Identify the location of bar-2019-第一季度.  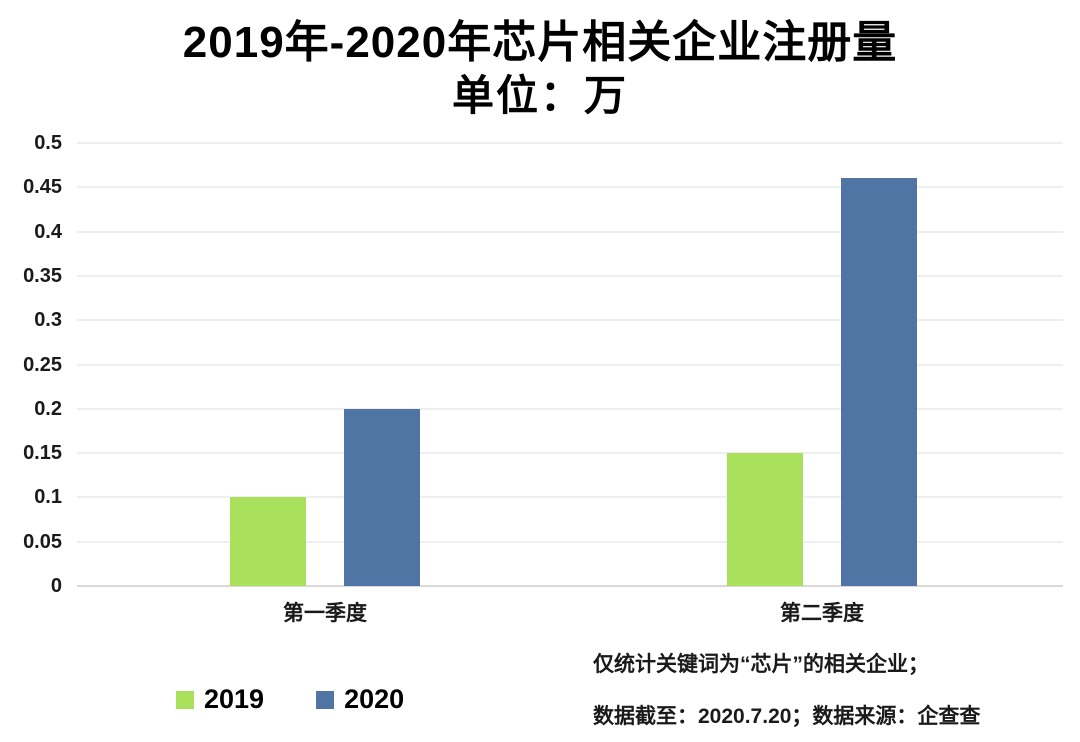
(268, 541).